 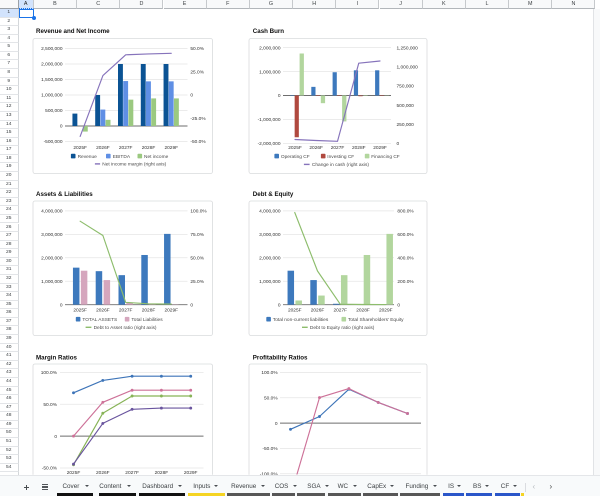 What do you see at coordinates (269, 144) in the screenshot?
I see `svg-text: -2,000,000` at bounding box center [269, 144].